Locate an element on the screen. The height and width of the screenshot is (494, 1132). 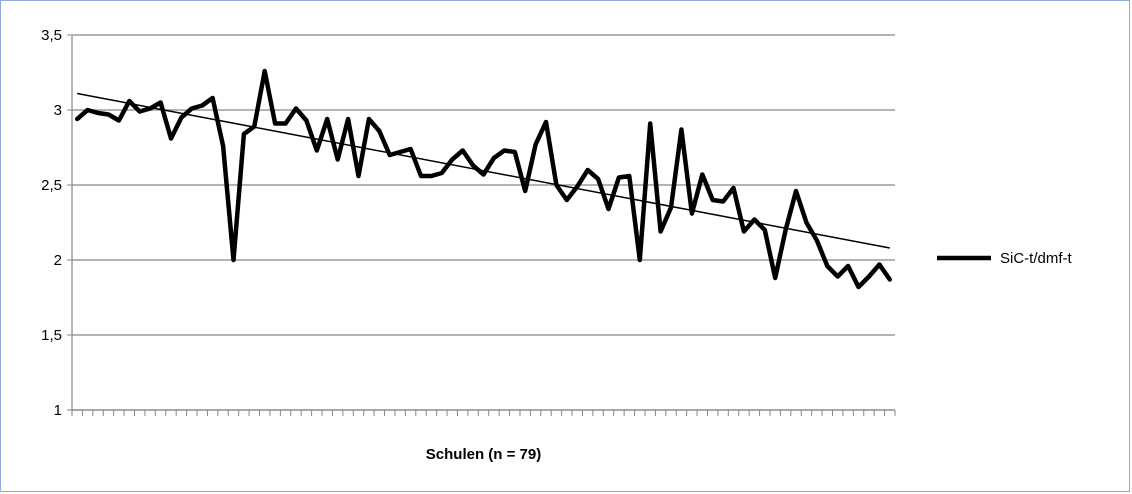
y-tick-label: 1 is located at coordinates (58, 410).